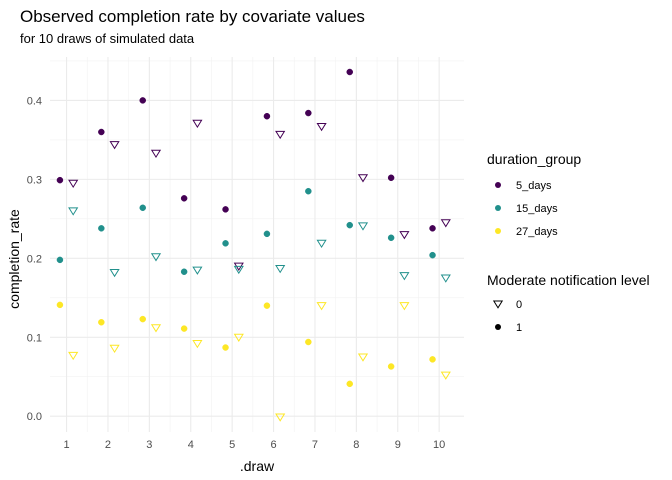 The height and width of the screenshot is (480, 672). What do you see at coordinates (34, 338) in the screenshot?
I see `y-tick-label: 0.1` at bounding box center [34, 338].